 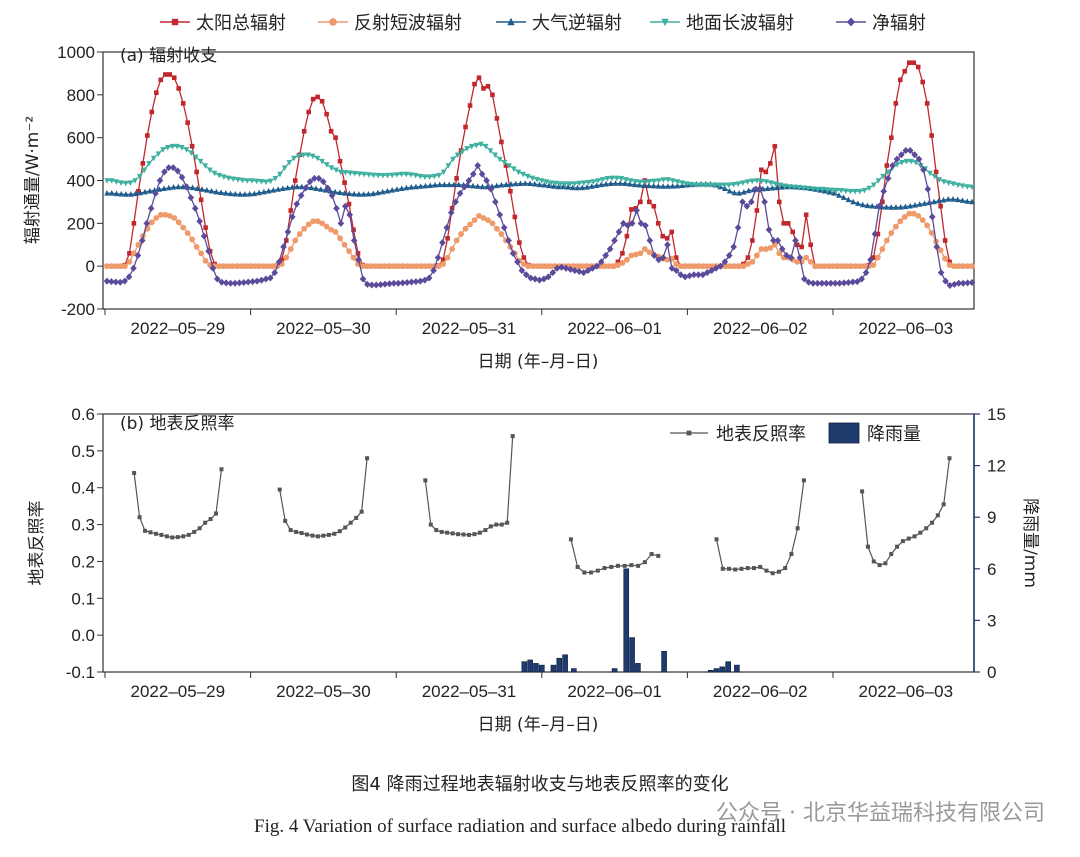 What do you see at coordinates (539, 784) in the screenshot?
I see `figure-caption-chinese: 图4 降雨过程地表辐射收支与地表反照率的变化` at bounding box center [539, 784].